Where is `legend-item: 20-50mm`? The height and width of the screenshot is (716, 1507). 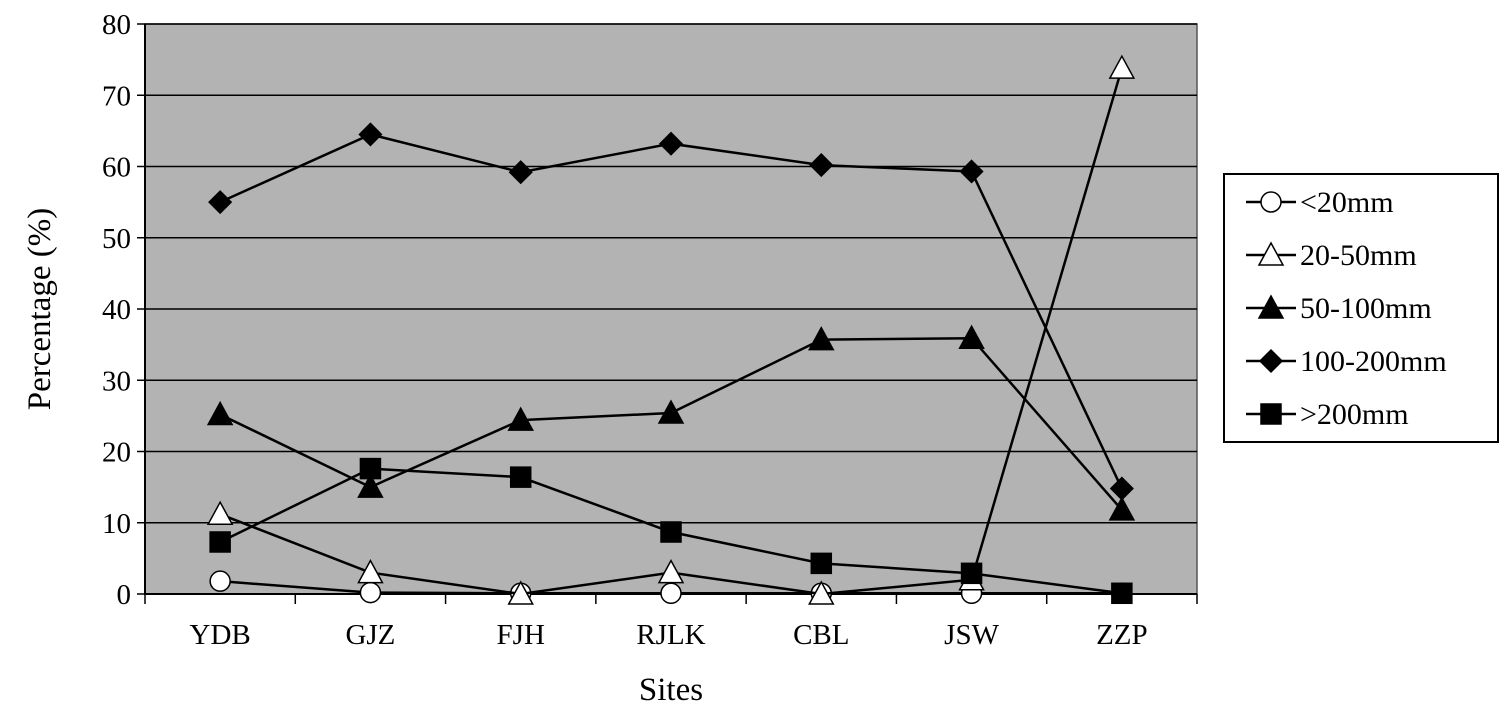 legend-item: 20-50mm is located at coordinates (1331, 255).